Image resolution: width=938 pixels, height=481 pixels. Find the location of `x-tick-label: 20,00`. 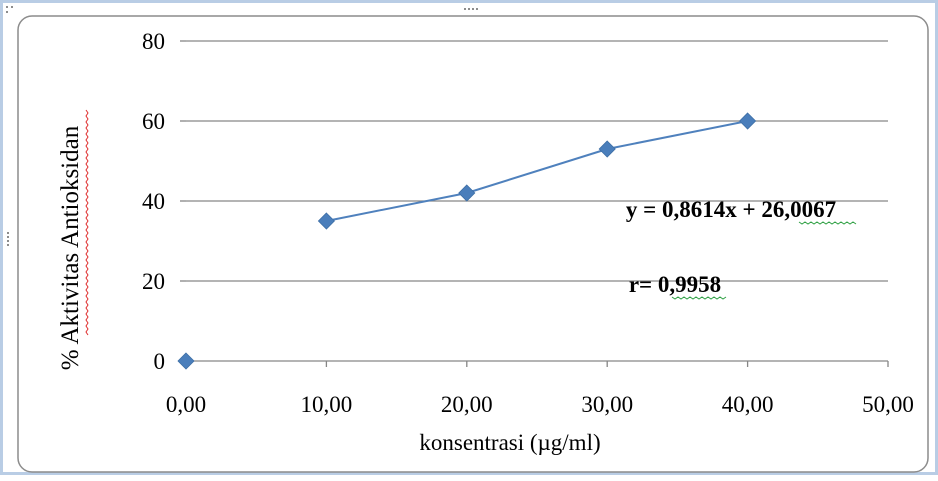

x-tick-label: 20,00 is located at coordinates (467, 404).